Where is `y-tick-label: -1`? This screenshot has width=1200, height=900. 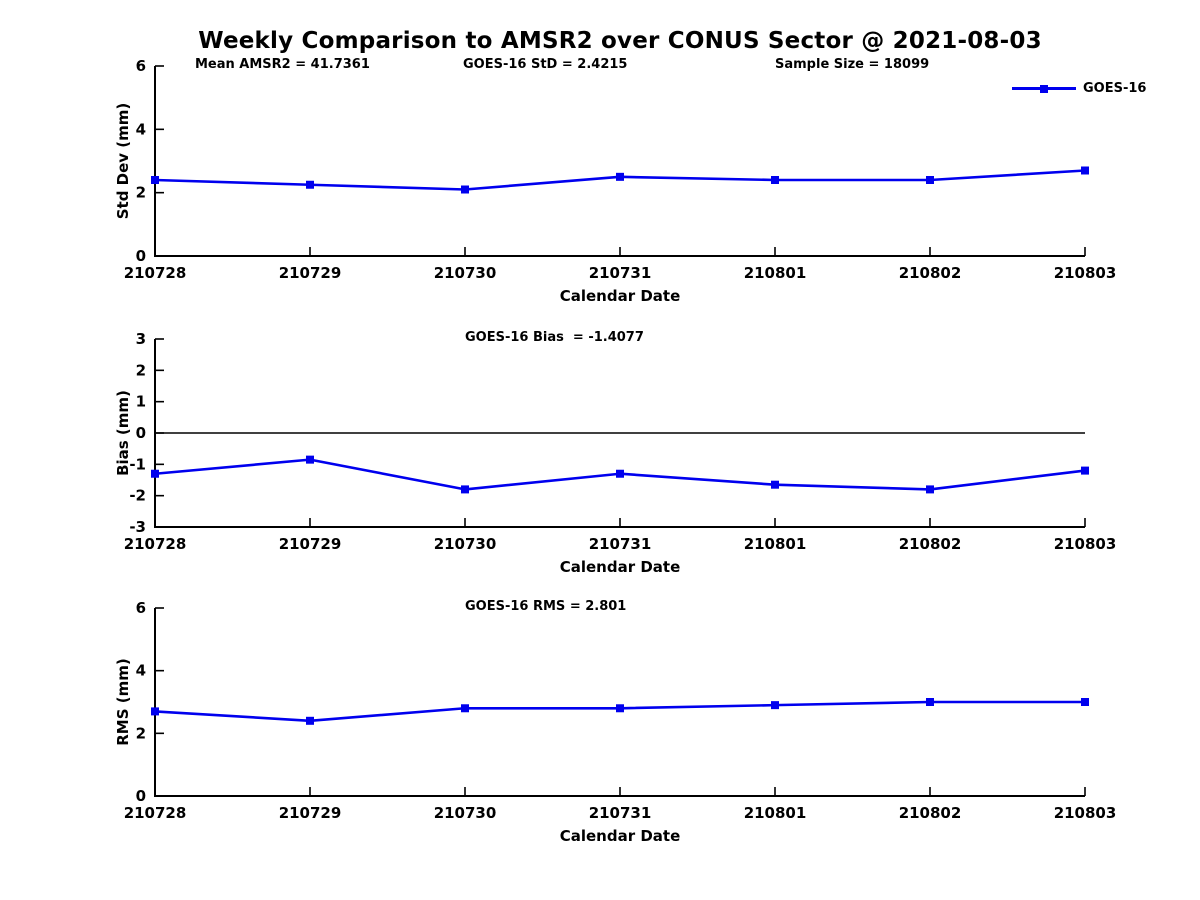 y-tick-label: -1 is located at coordinates (137, 464).